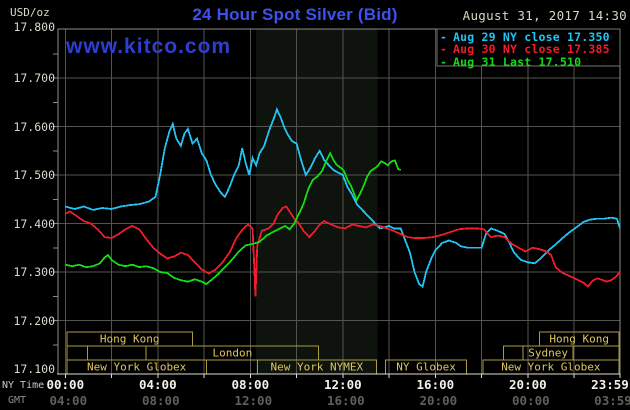  Describe the element at coordinates (34, 78) in the screenshot. I see `y-axis-tick-label: 17.700` at that location.